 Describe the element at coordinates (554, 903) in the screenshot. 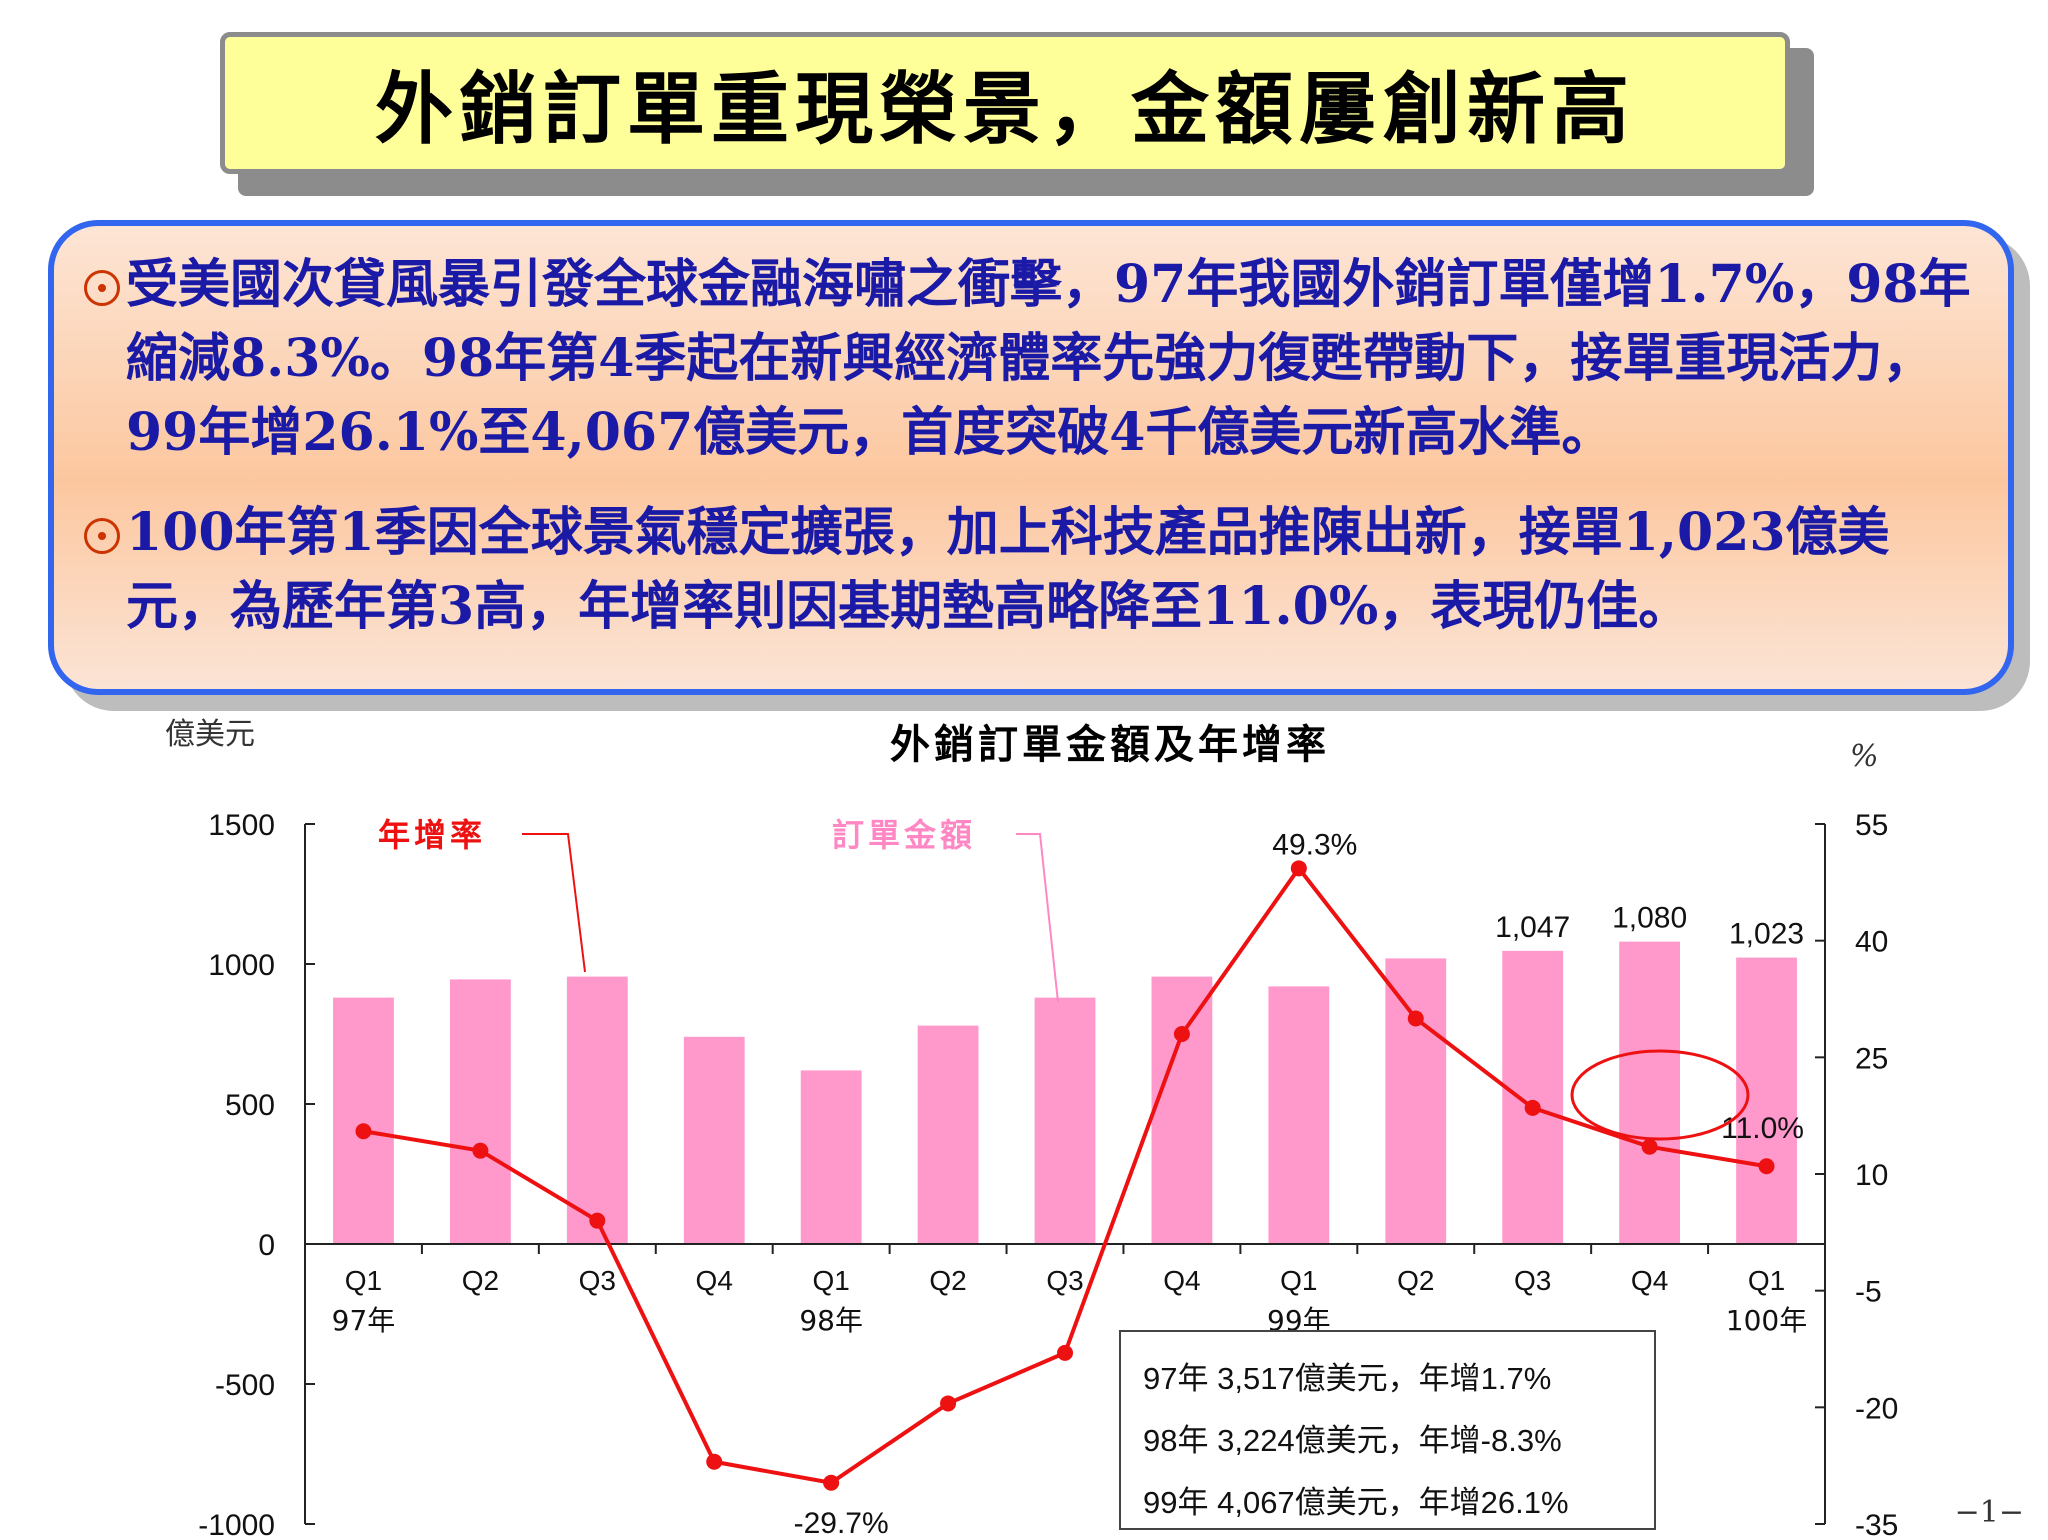

I see `legend-growth-leader` at that location.